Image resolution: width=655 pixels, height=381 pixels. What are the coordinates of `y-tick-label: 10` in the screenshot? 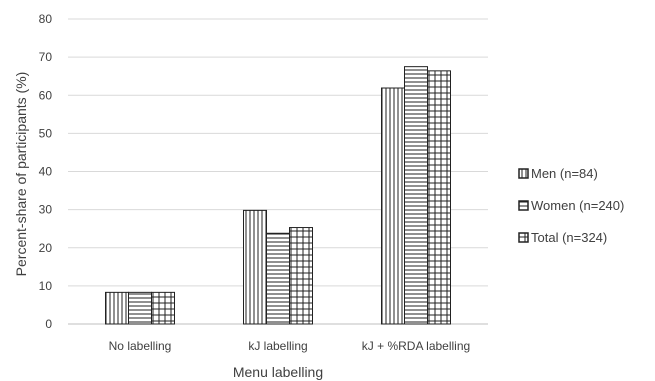 It's located at (46, 286).